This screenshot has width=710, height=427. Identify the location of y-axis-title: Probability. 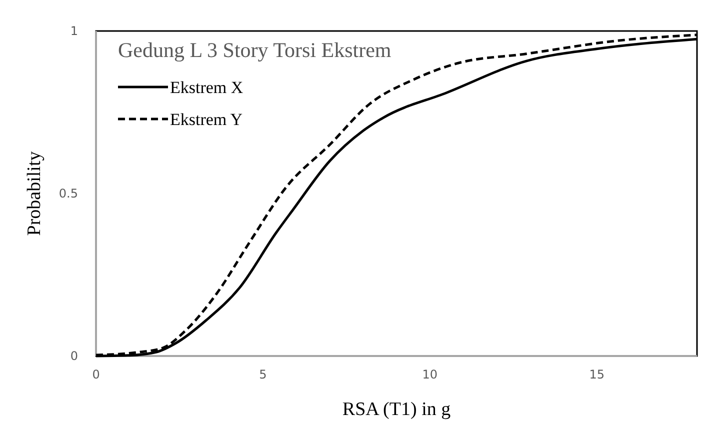
(34, 193).